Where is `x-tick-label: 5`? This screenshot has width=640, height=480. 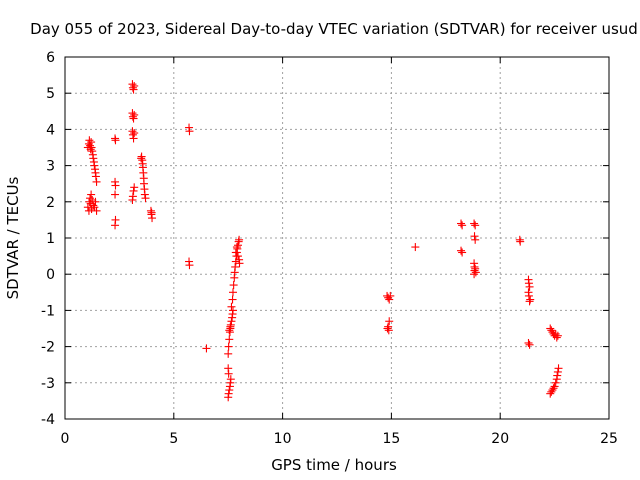
x-tick-label: 5 is located at coordinates (173, 439).